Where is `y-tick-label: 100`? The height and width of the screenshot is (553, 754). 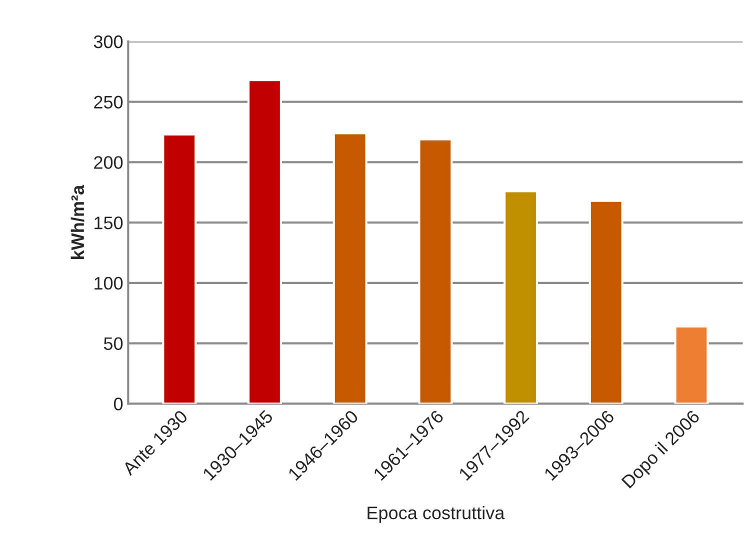
y-tick-label: 100 is located at coordinates (108, 283).